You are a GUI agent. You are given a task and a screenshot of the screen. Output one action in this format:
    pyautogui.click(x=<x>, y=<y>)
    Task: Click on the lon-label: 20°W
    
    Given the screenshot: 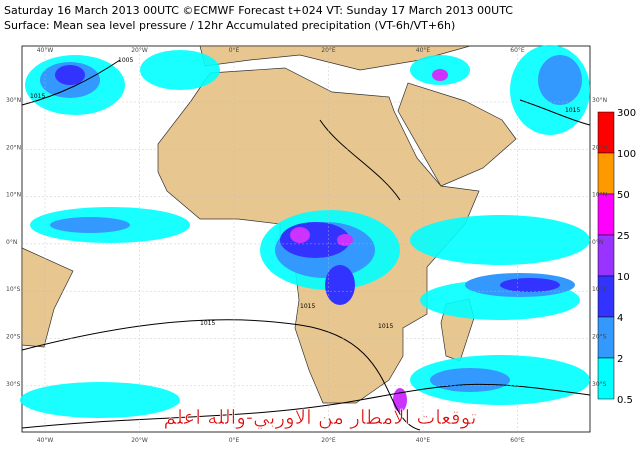 What is the action you would take?
    pyautogui.click(x=139, y=440)
    